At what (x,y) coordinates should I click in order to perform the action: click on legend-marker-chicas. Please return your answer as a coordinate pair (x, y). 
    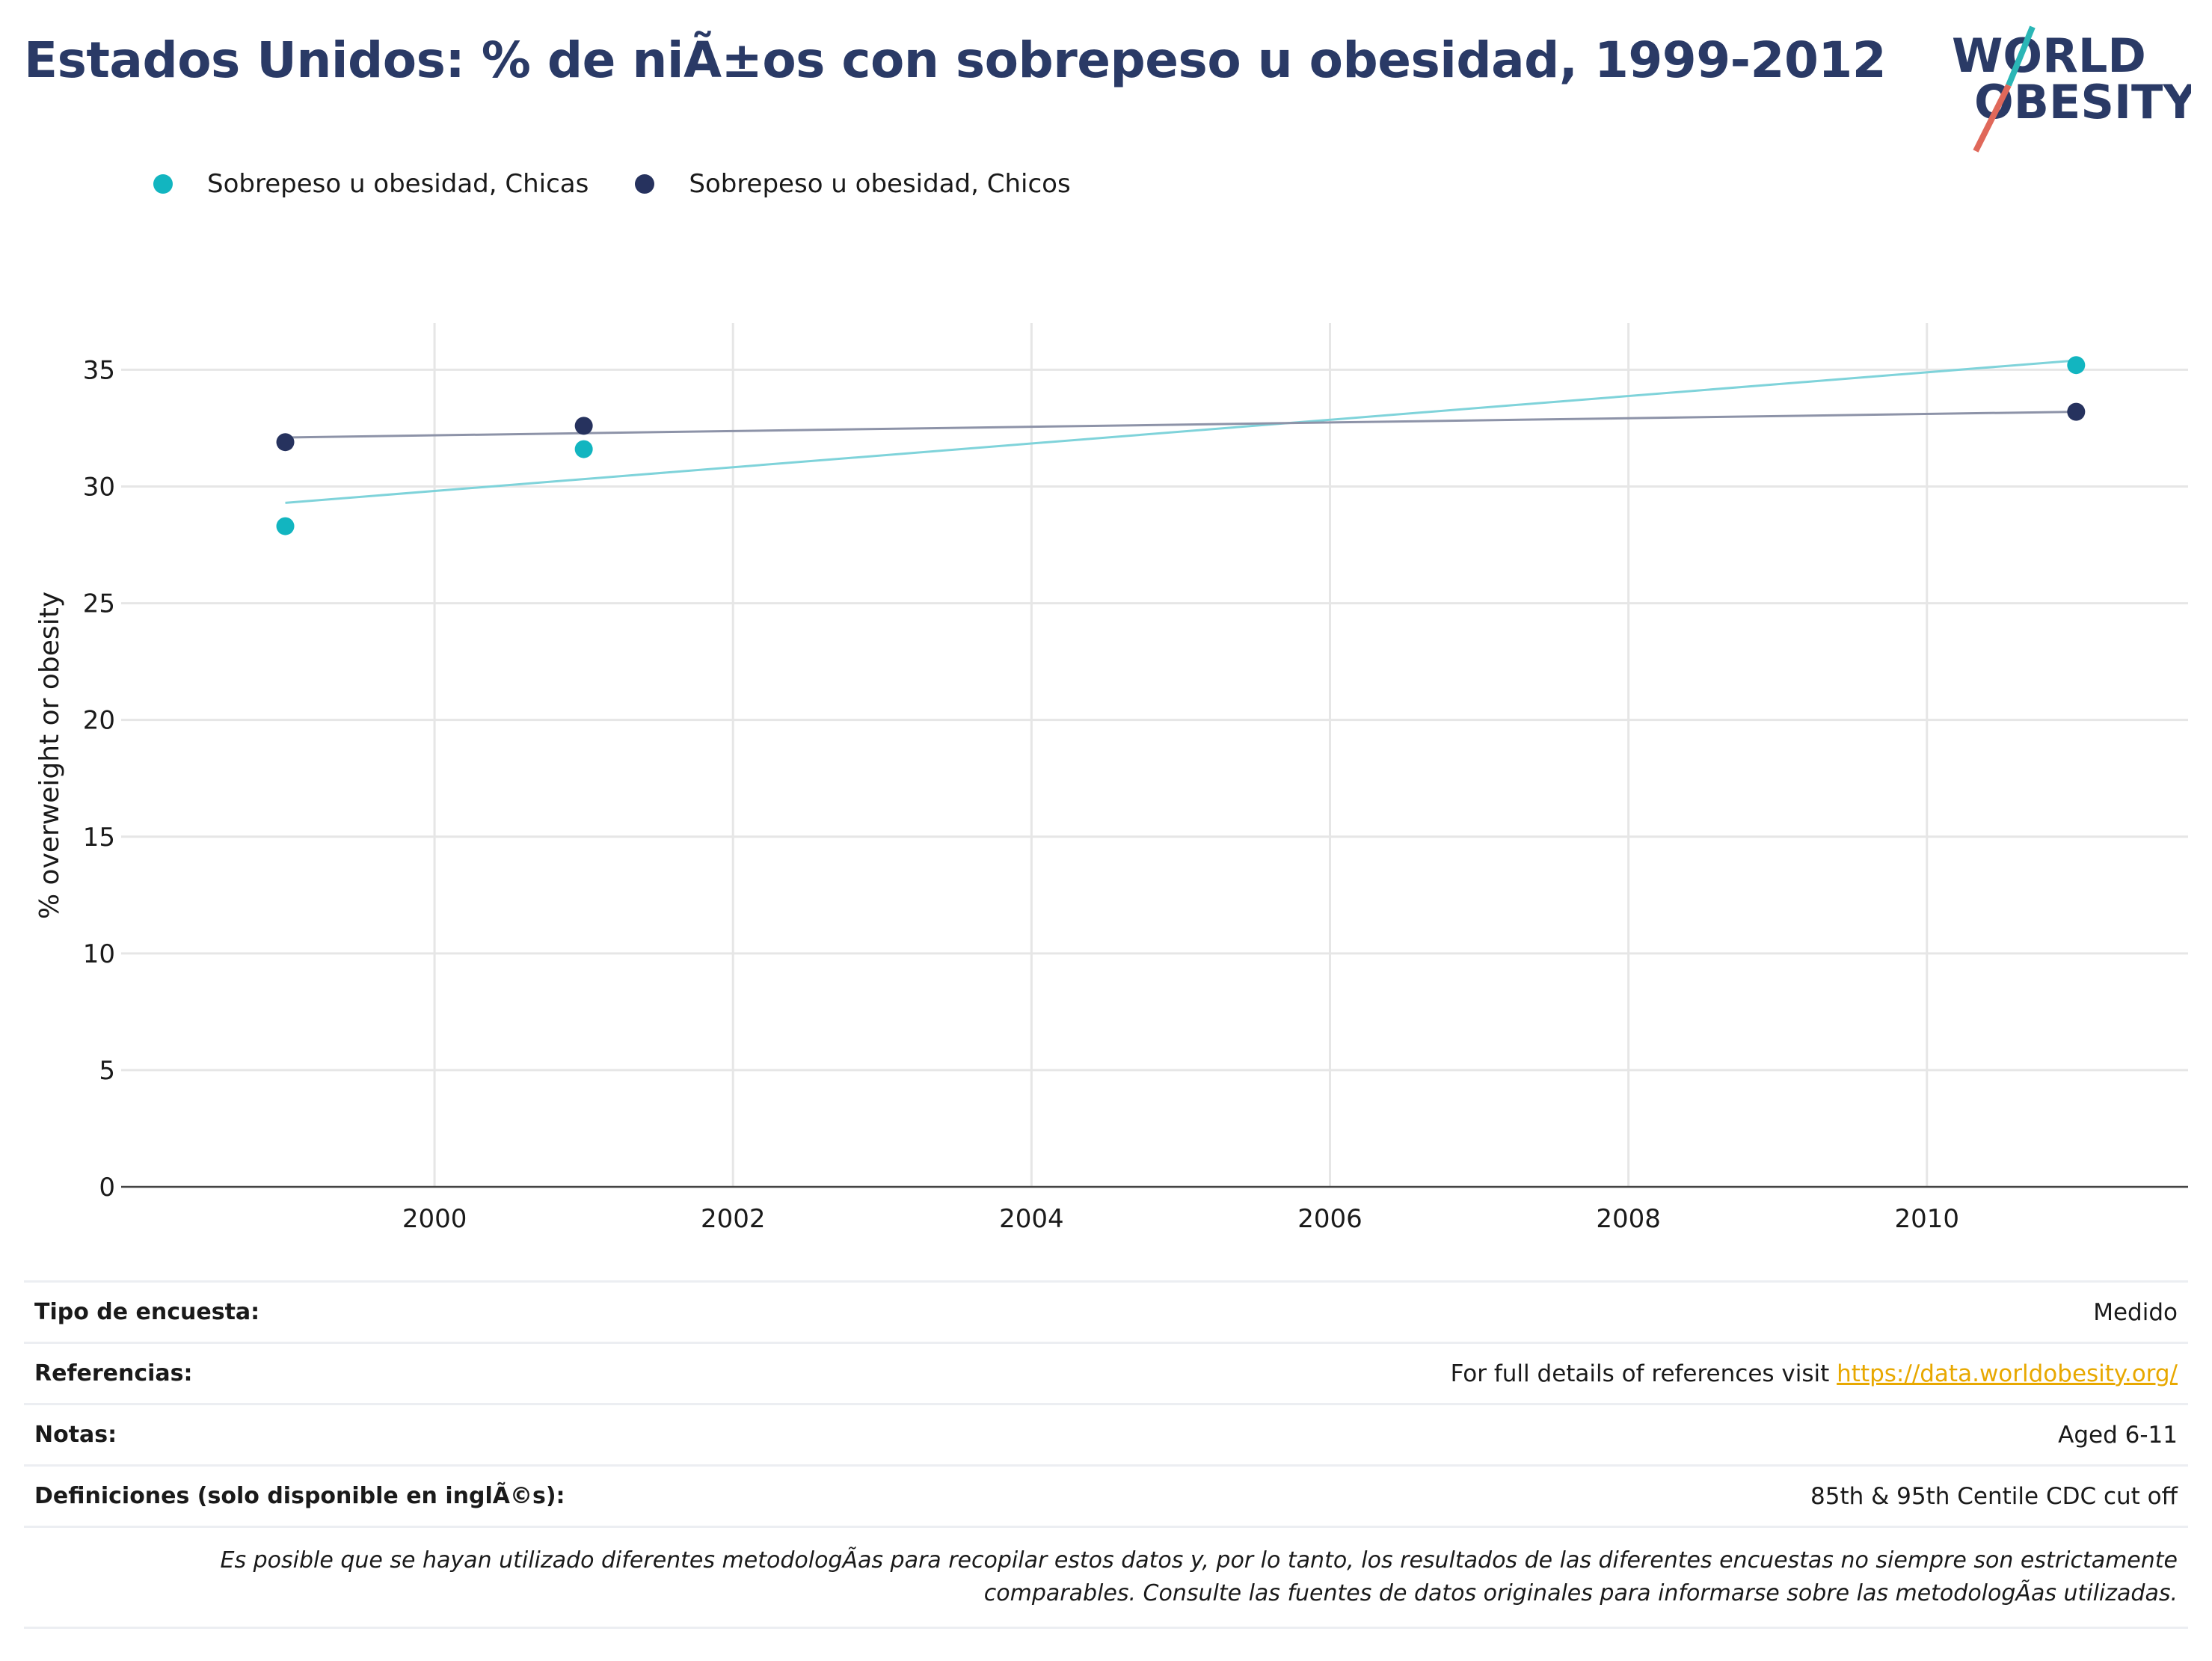
    Looking at the image, I should click on (163, 184).